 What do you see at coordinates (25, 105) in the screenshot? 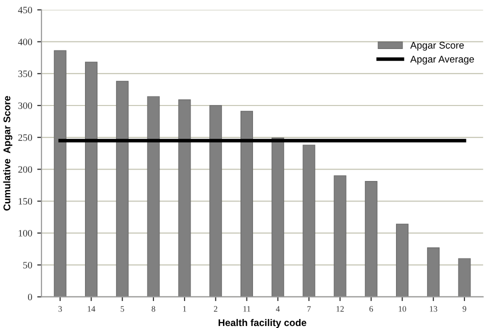
I see `y-tick-label: 300` at bounding box center [25, 105].